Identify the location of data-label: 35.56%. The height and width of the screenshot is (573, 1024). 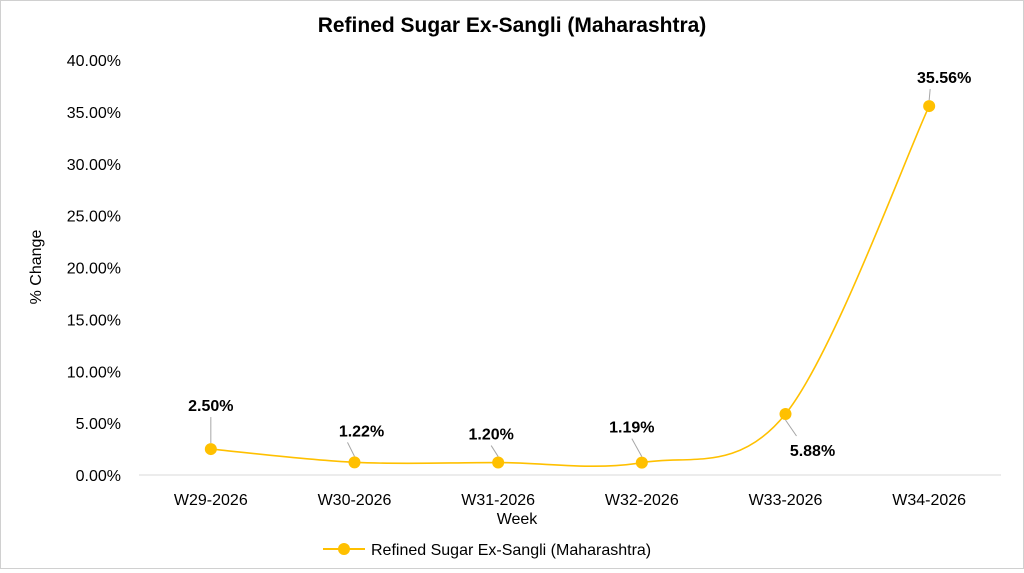
(944, 78).